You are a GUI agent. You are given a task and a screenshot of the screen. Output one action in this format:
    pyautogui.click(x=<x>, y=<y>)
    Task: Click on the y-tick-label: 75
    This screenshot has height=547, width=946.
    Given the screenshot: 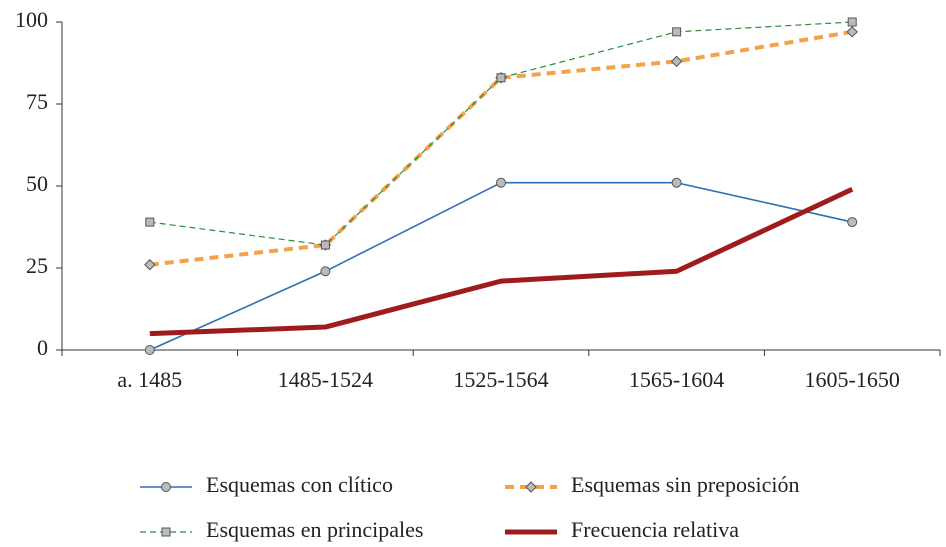 What is the action you would take?
    pyautogui.click(x=37, y=101)
    